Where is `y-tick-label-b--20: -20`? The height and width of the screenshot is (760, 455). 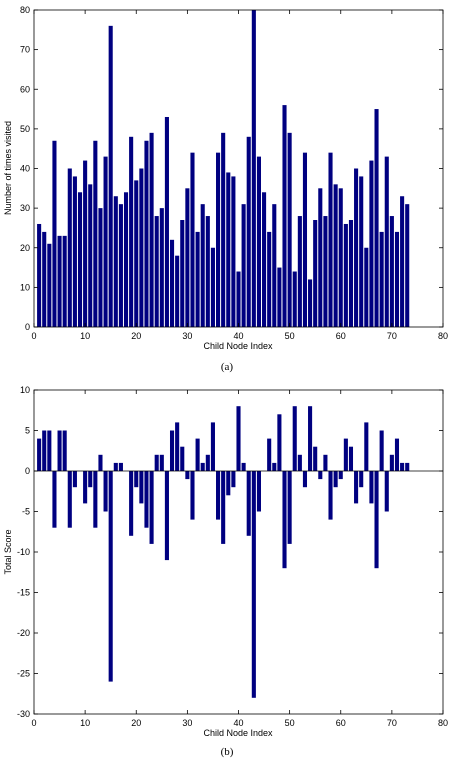 y-tick-label-b--20: -20 is located at coordinates (23, 633).